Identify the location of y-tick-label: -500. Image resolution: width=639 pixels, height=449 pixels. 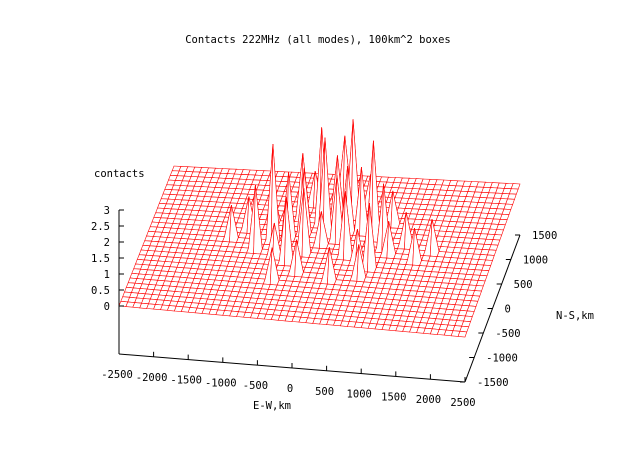
(507, 334).